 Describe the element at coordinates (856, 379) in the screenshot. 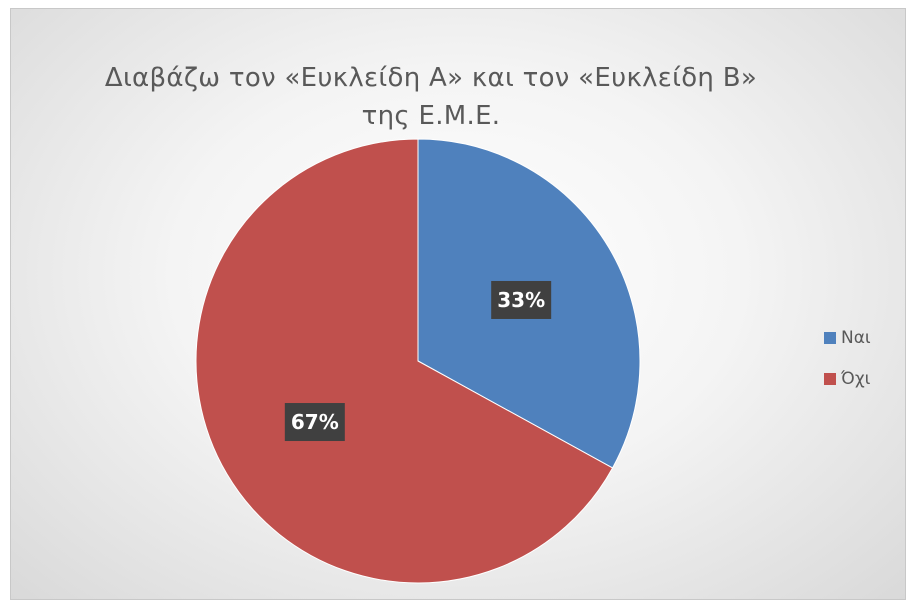

I see `legend-label-ochi: Όχι` at that location.